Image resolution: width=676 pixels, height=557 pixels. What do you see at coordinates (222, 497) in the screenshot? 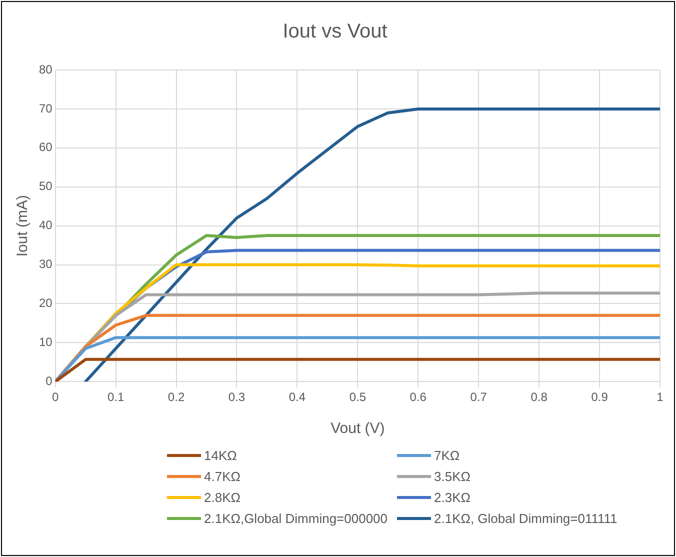
I see `legend-label: 2.8KΩ` at bounding box center [222, 497].